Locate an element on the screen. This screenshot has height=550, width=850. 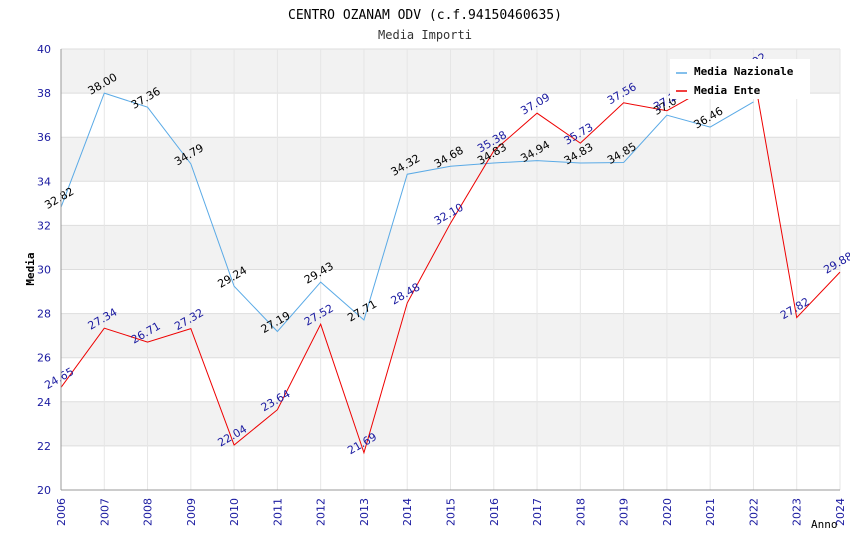
y-tick-label: 34 is located at coordinates (44, 181).